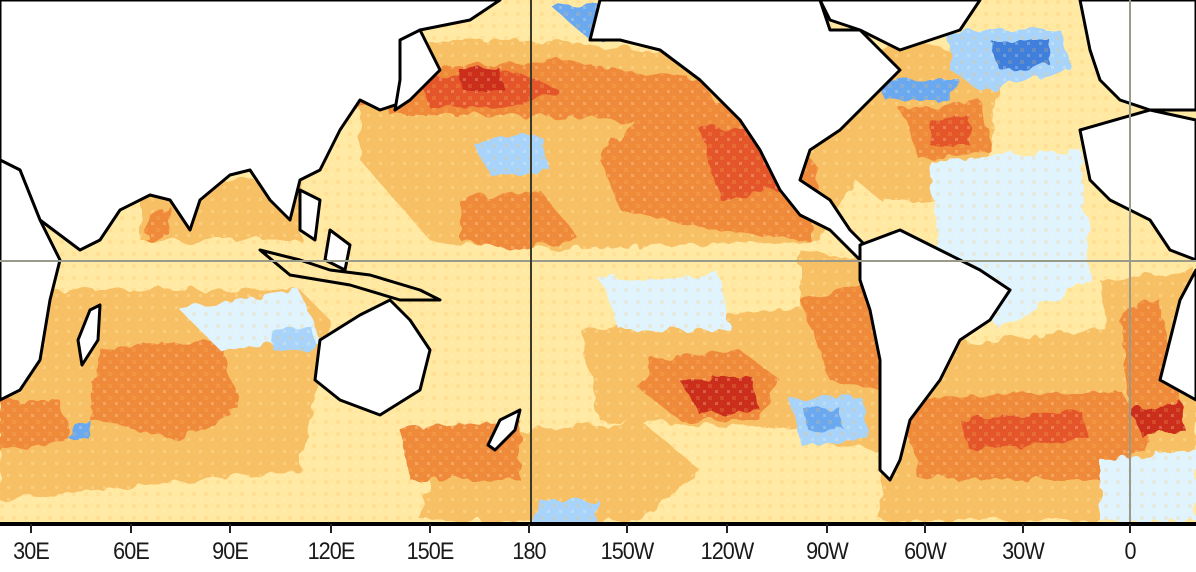  I want to click on landmass-indonesia, so click(350, 275).